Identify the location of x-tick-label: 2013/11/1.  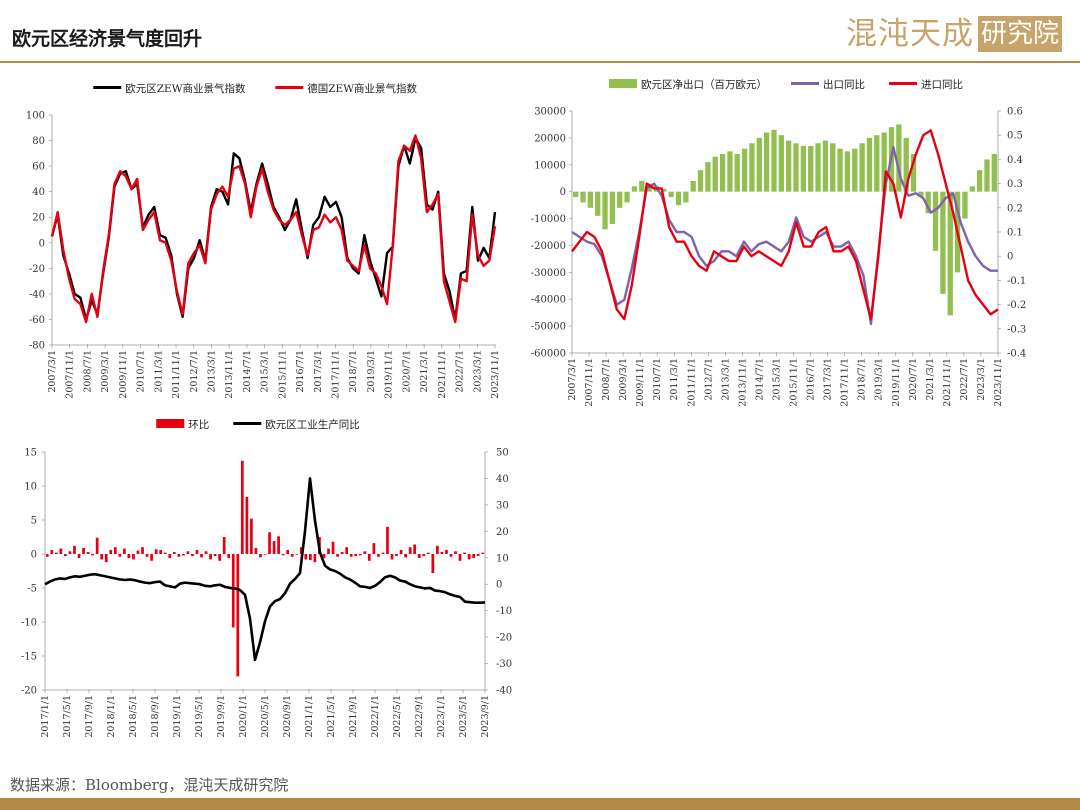
(742, 382).